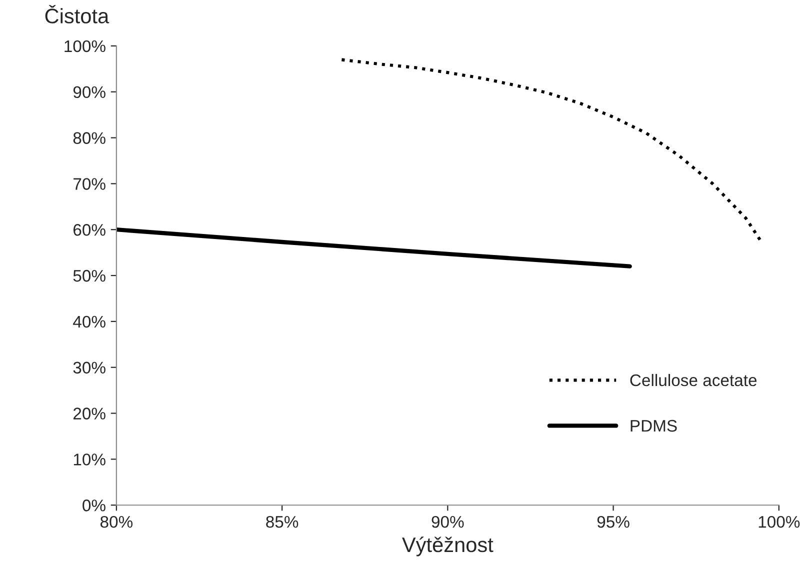  What do you see at coordinates (85, 46) in the screenshot?
I see `y-tick-label: 100%` at bounding box center [85, 46].